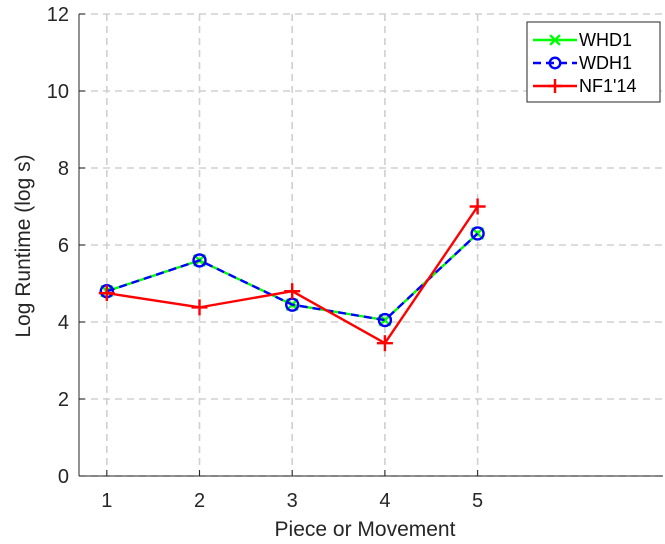 The image size is (665, 544). What do you see at coordinates (477, 501) in the screenshot?
I see `x-tick-label: 5` at bounding box center [477, 501].